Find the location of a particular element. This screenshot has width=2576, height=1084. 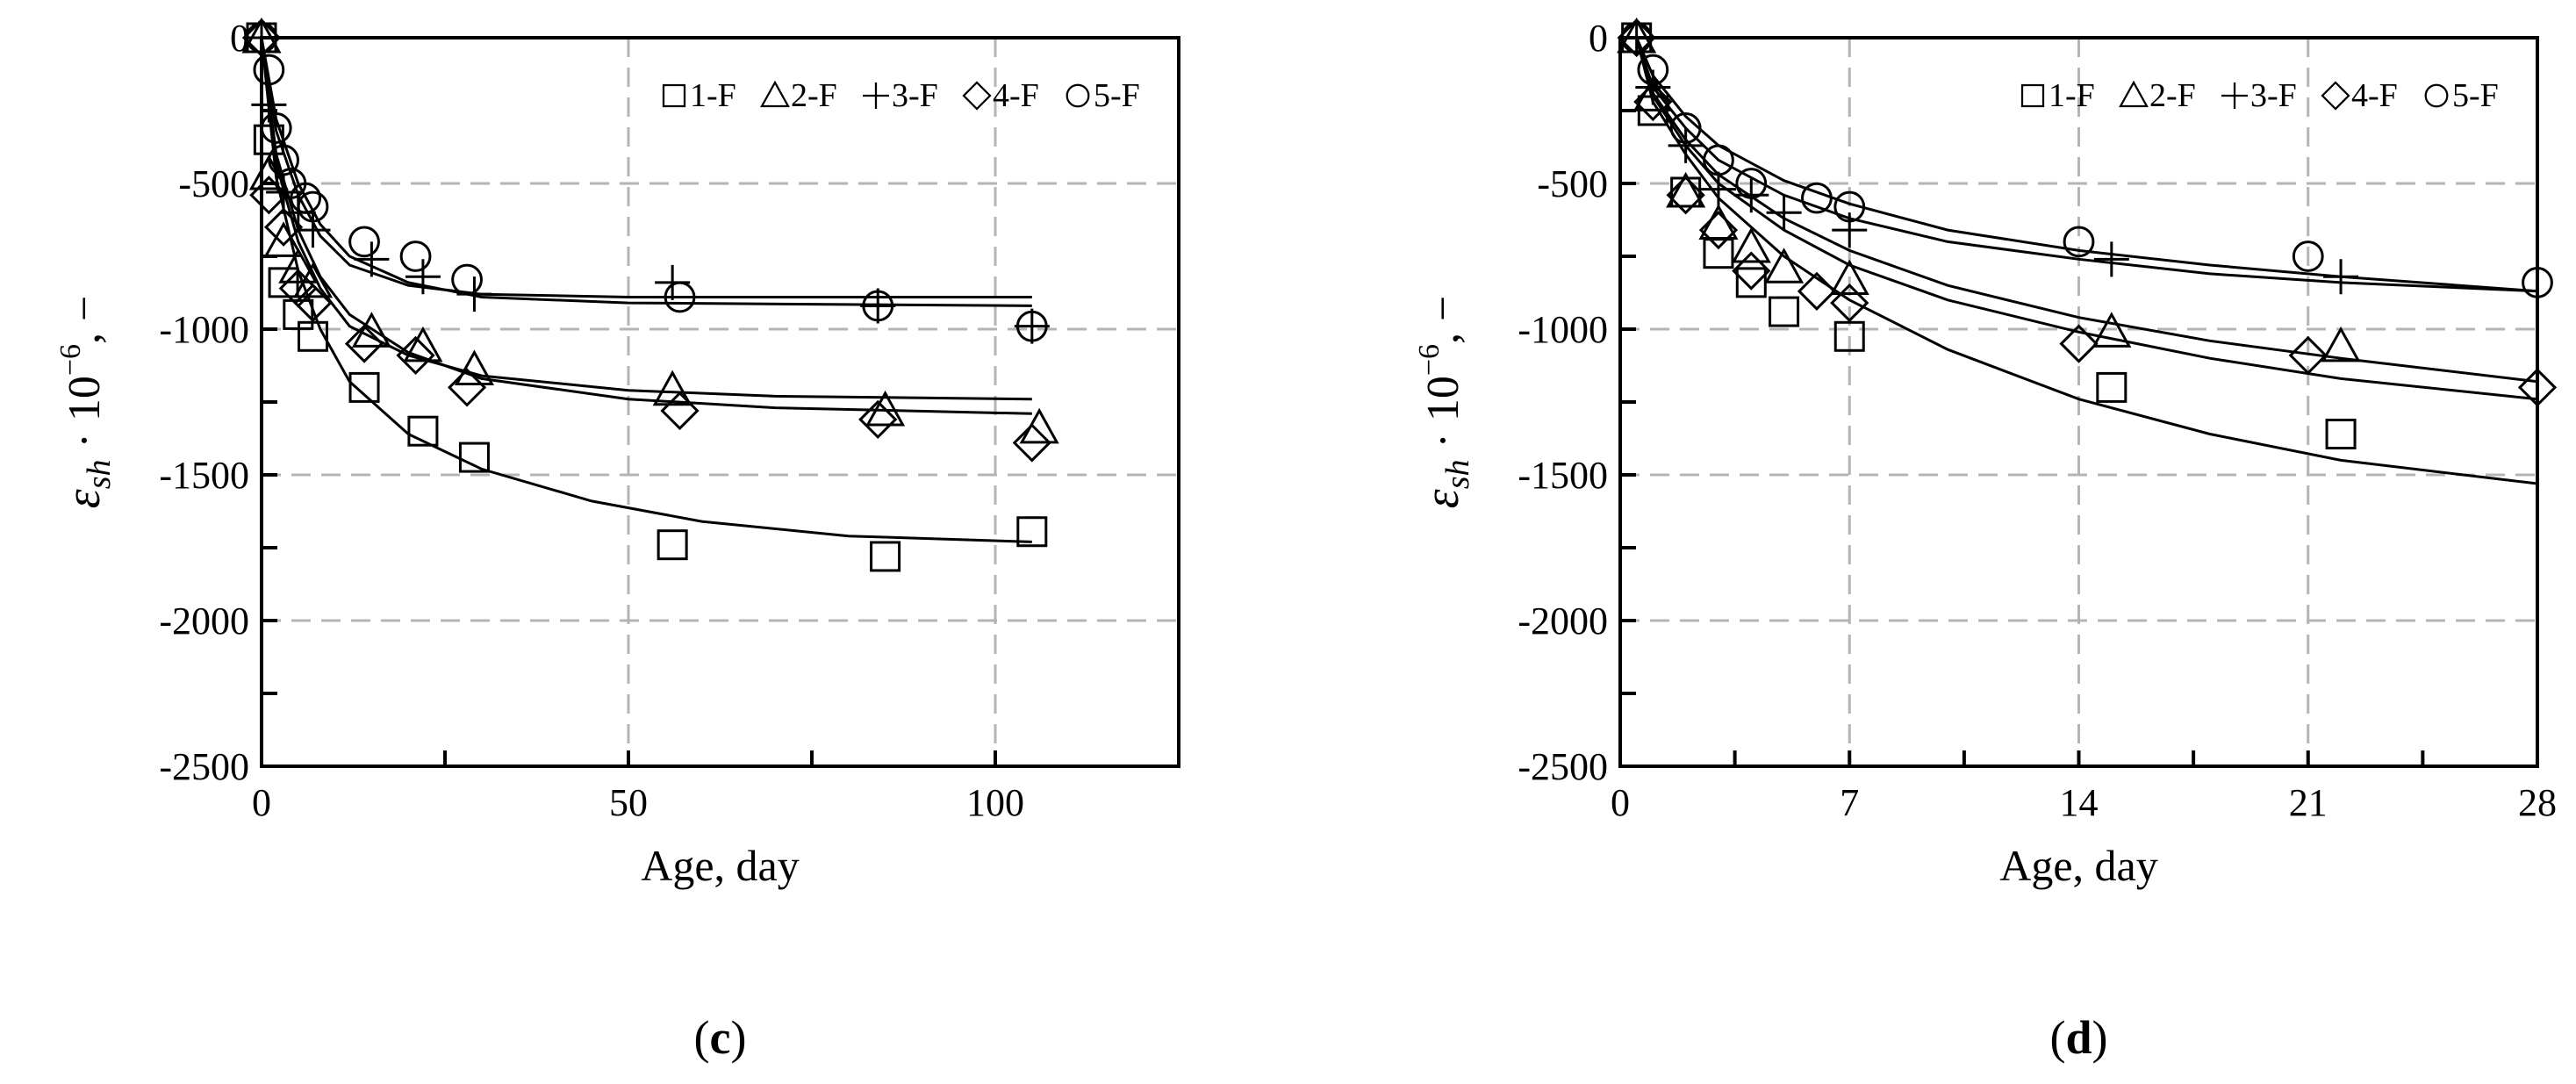

fit-curve-4-F is located at coordinates (2087, 210).